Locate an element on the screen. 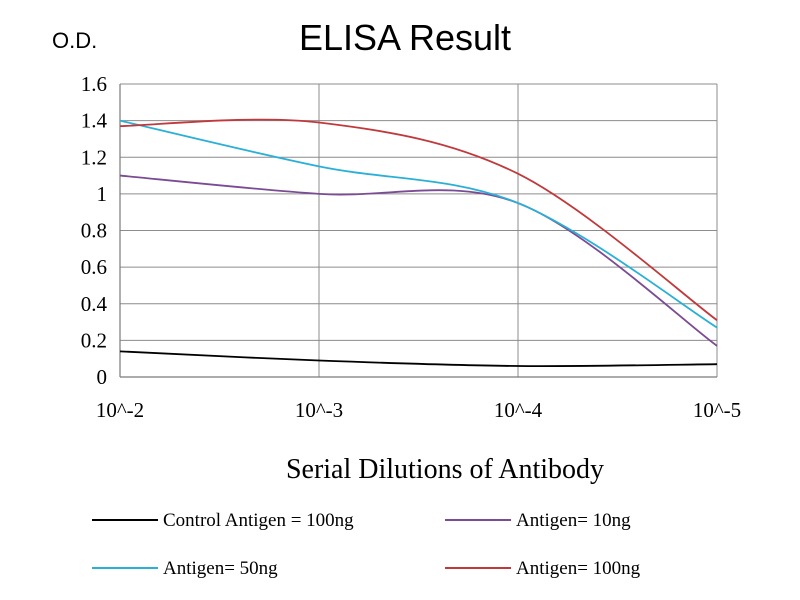 The image size is (800, 600). y-tick-label: 0.2 is located at coordinates (94, 340).